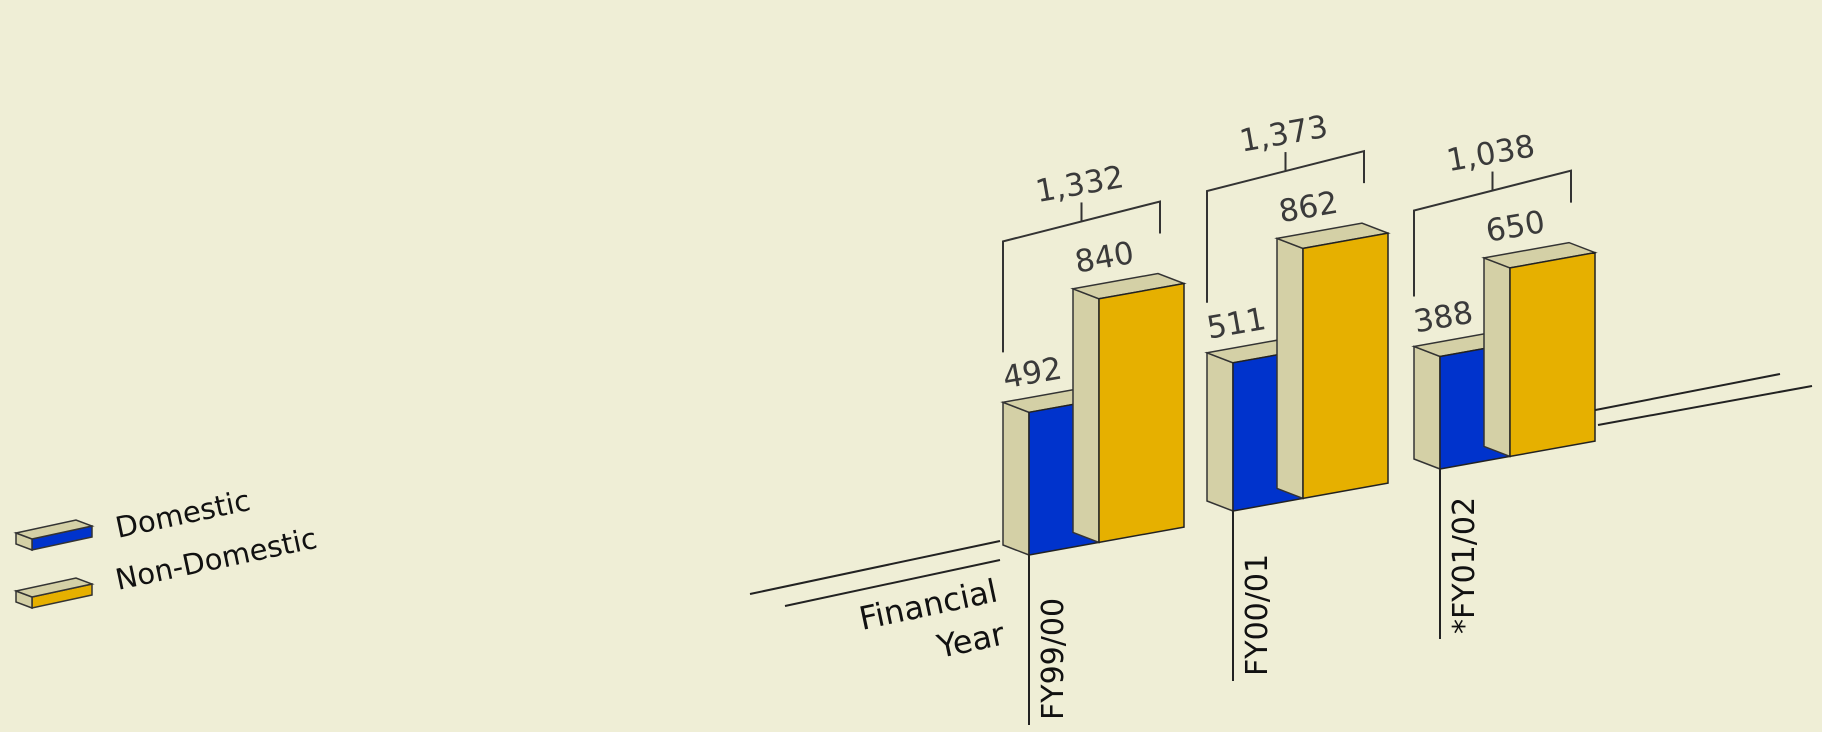 The width and height of the screenshot is (1822, 732). Describe the element at coordinates (1080, 184) in the screenshot. I see `total-value-label: 1,332` at that location.